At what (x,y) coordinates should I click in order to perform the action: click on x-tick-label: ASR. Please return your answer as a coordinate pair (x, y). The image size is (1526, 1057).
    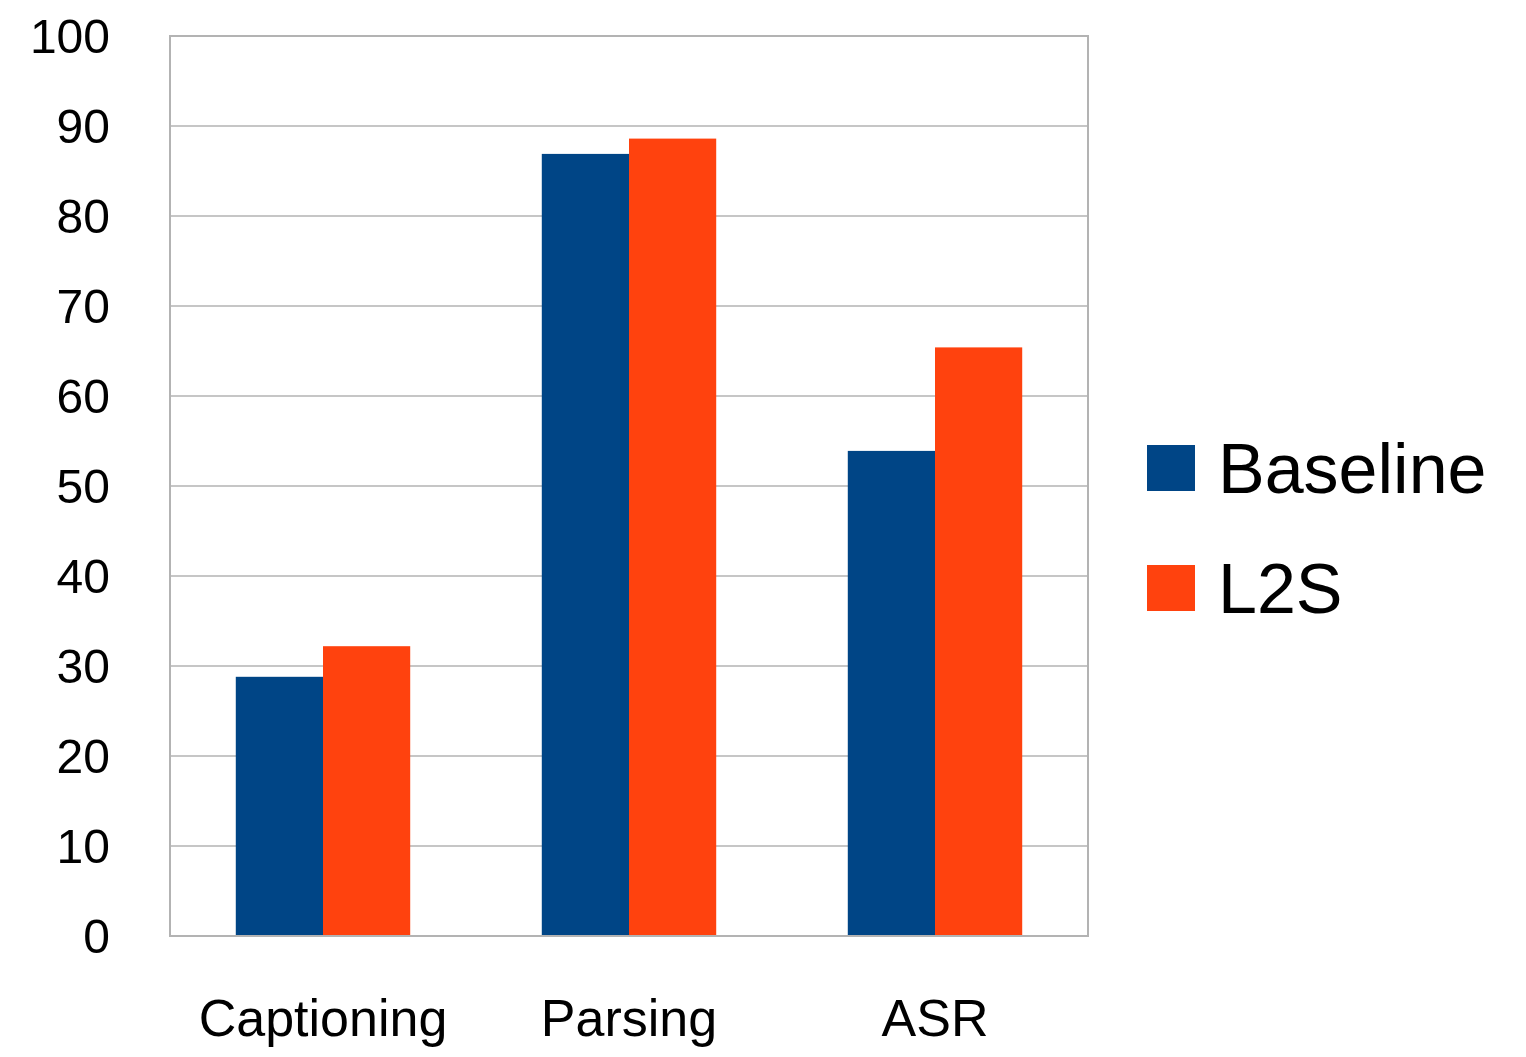
    Looking at the image, I should click on (935, 1018).